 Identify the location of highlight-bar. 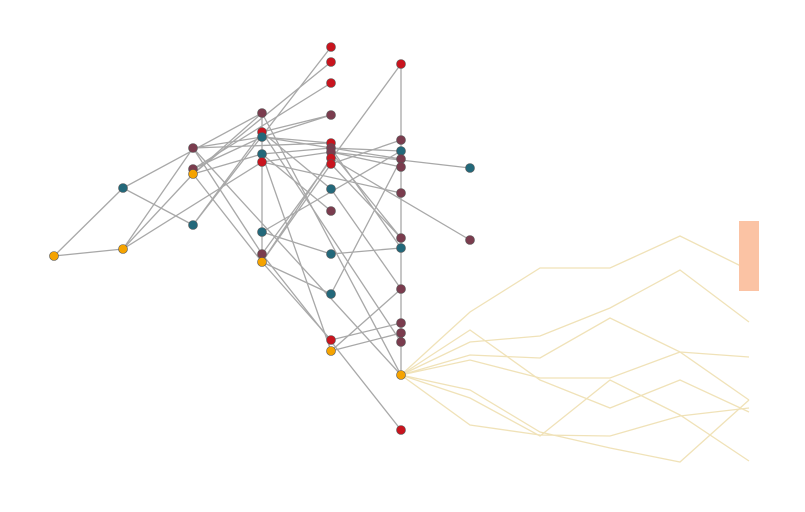
(749, 256).